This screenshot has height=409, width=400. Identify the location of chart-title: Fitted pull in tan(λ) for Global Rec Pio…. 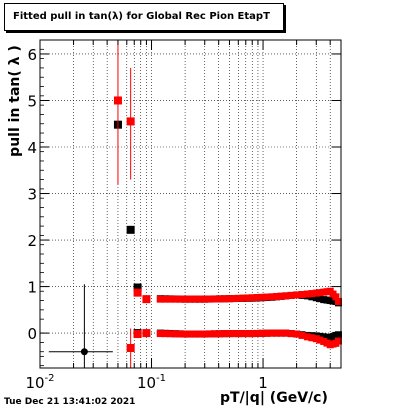
(141, 16).